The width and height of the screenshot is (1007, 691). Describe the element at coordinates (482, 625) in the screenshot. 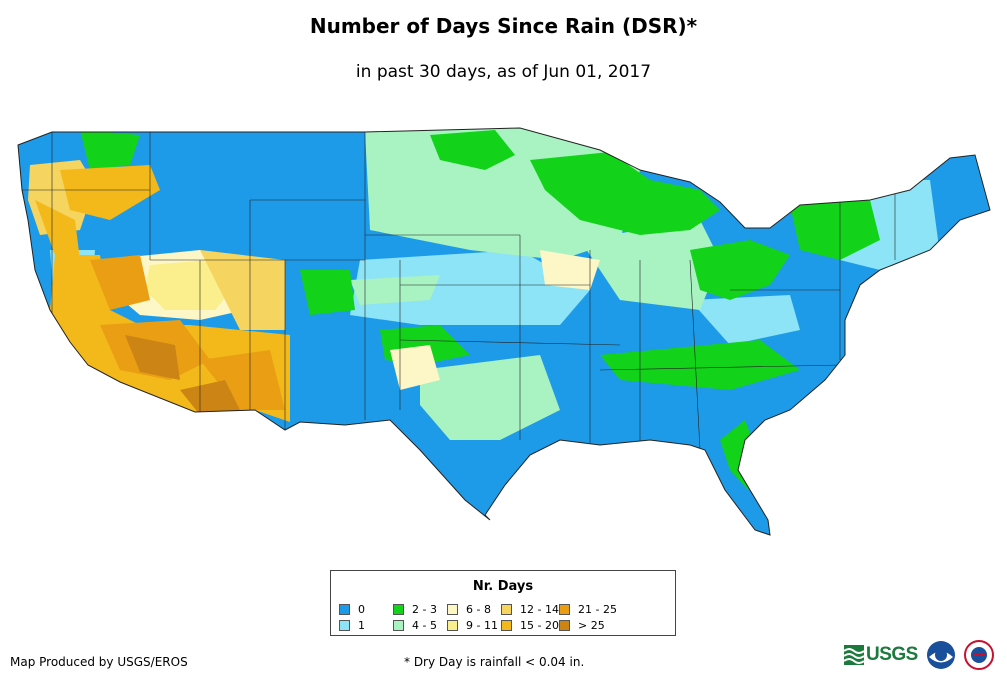

I see `legend-label: 9 - 11` at that location.